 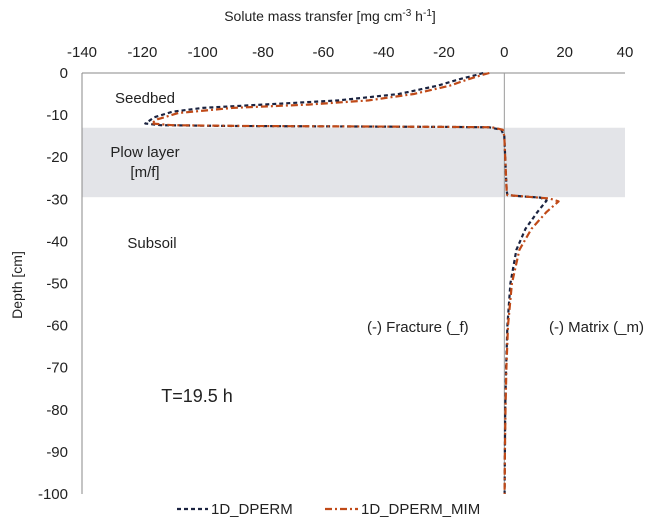 I want to click on x-tick-label: 20, so click(x=564, y=52).